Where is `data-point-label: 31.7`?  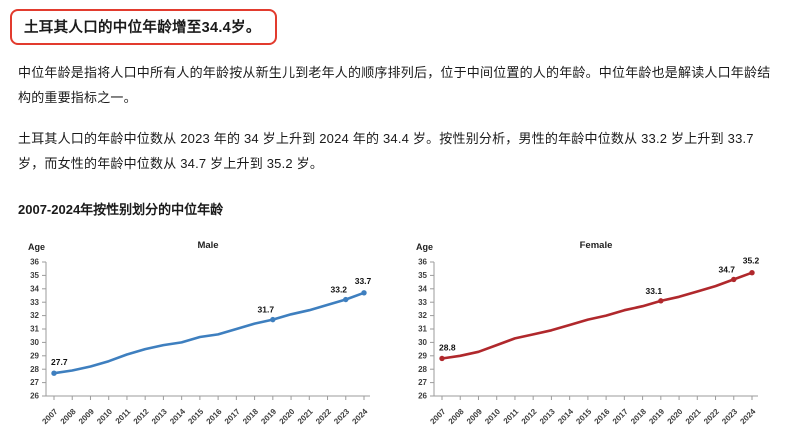
data-point-label: 31.7 is located at coordinates (266, 310).